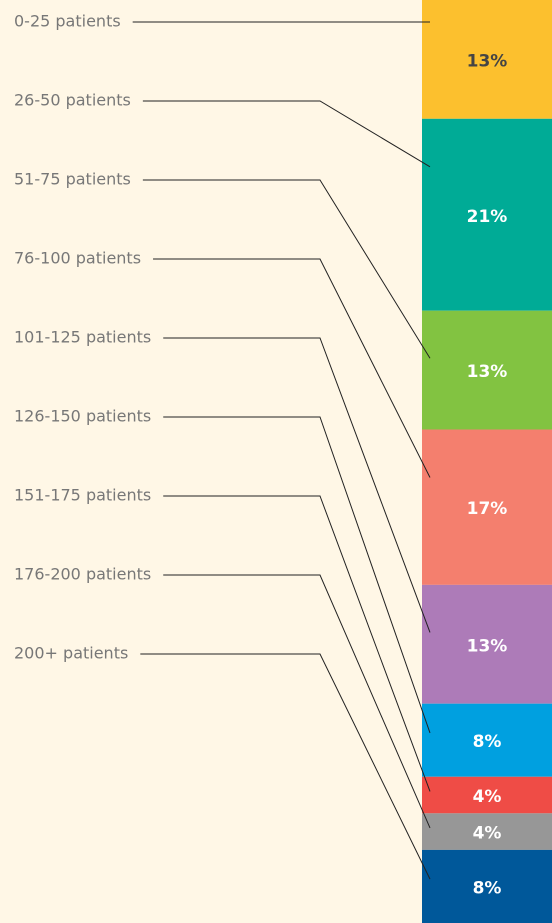 This screenshot has height=923, width=552. I want to click on value-label: 21%, so click(487, 217).